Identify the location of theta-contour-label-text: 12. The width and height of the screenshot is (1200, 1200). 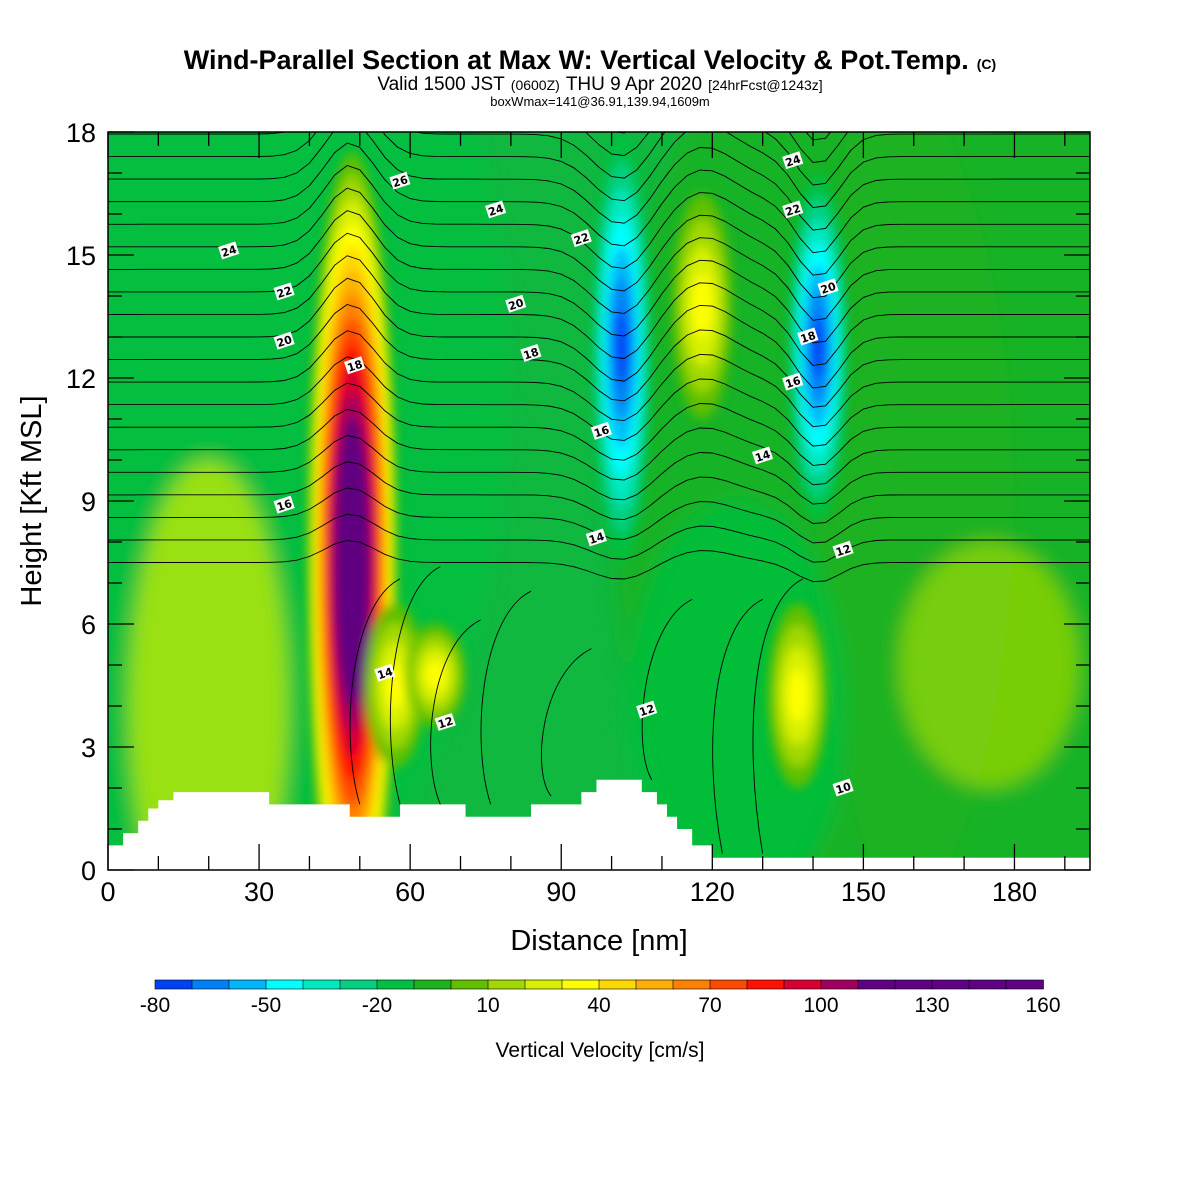
(843, 550).